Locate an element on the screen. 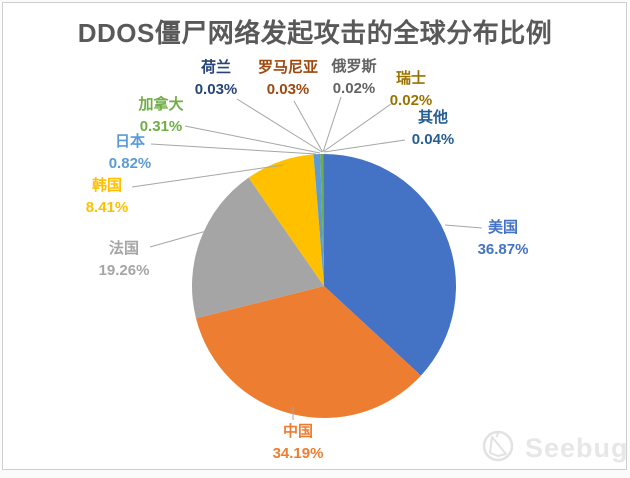 The height and width of the screenshot is (478, 630). watermark-text: Seebug is located at coordinates (577, 447).